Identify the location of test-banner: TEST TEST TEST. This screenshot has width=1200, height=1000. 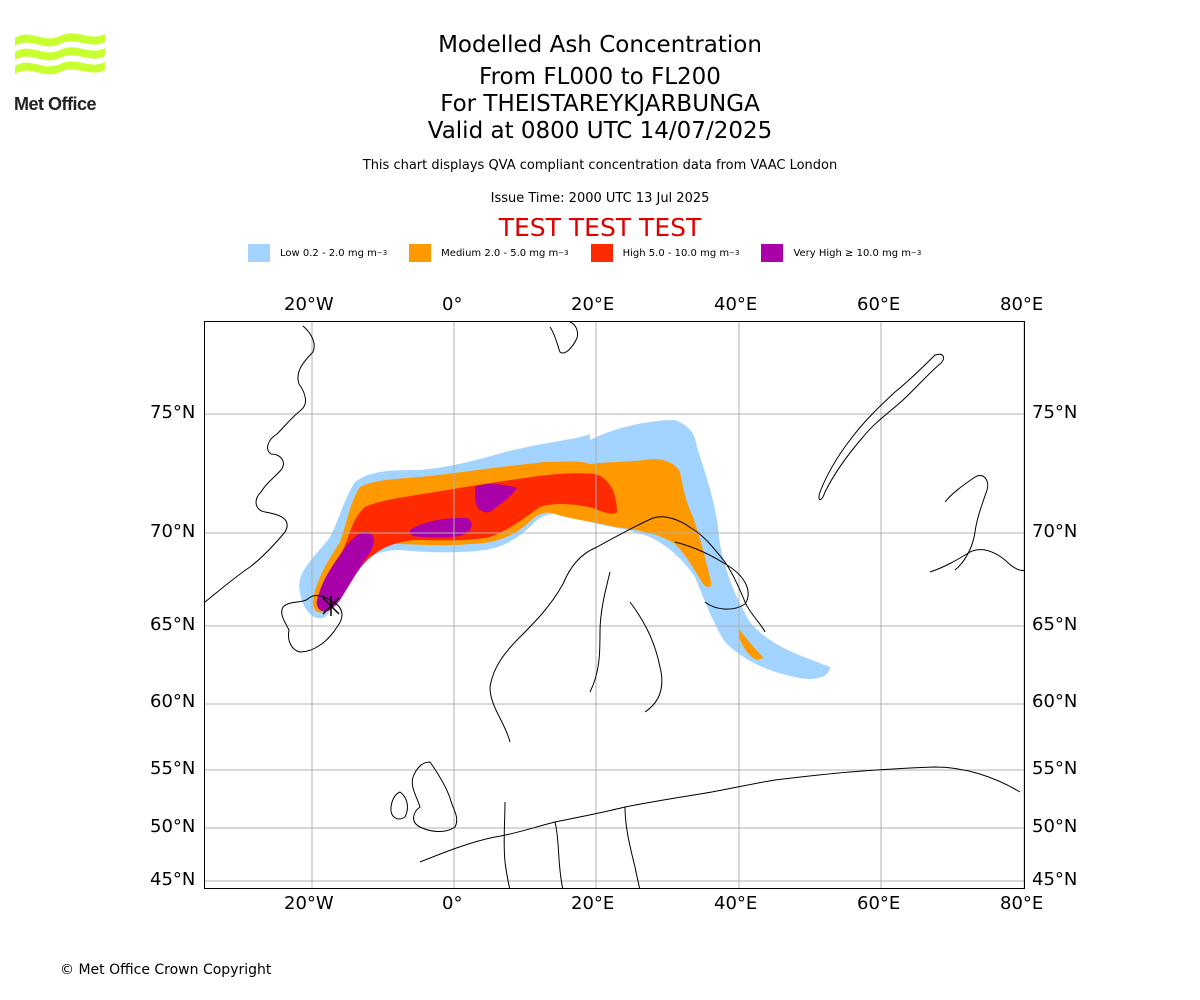
(600, 227).